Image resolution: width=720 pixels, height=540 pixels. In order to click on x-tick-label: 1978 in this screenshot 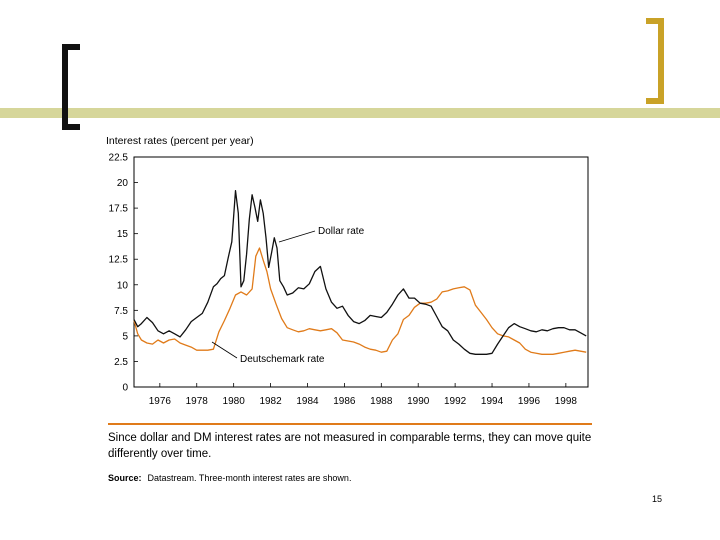, I will do `click(197, 401)`.